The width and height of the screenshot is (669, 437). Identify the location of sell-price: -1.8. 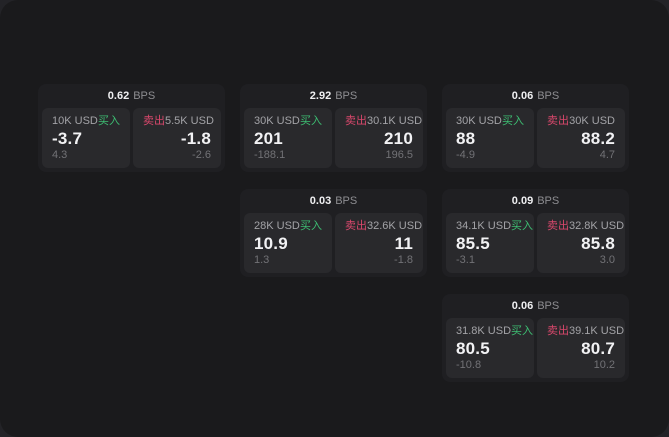
(195, 138).